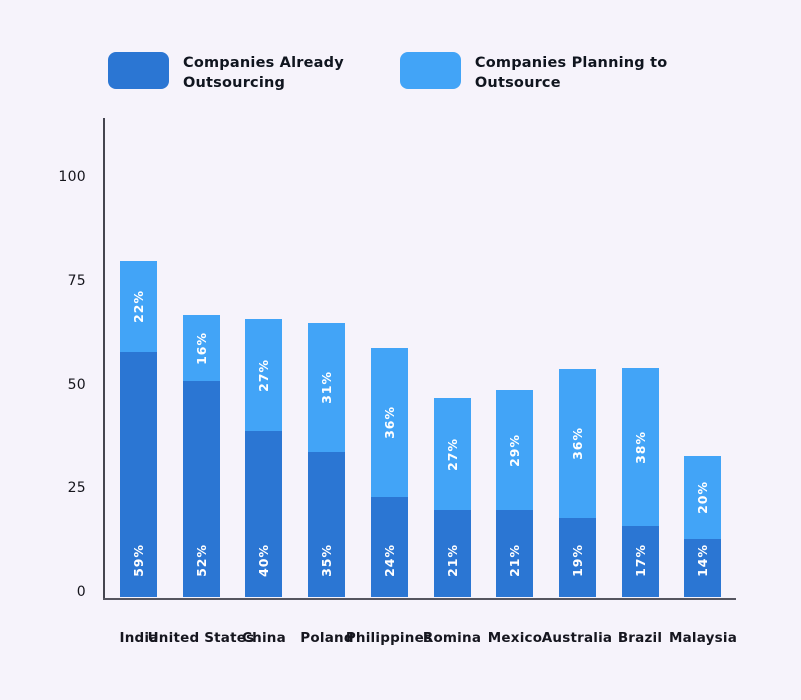  What do you see at coordinates (452, 638) in the screenshot?
I see `x-label-romina: Romina` at bounding box center [452, 638].